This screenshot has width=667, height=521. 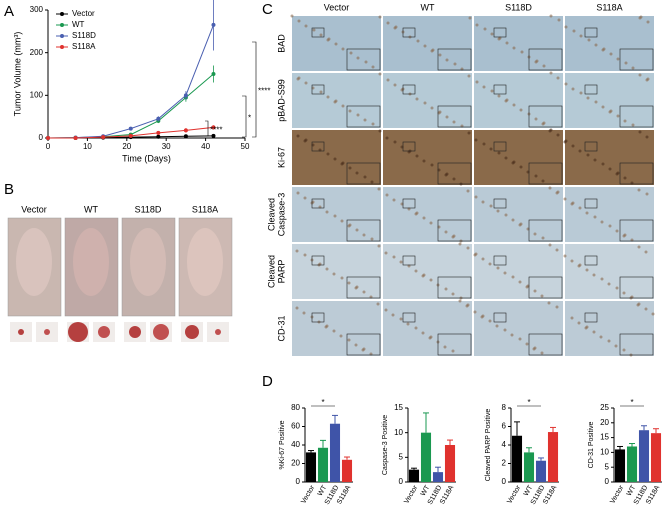 I want to click on y-tick-label: 20, so click(x=295, y=463).